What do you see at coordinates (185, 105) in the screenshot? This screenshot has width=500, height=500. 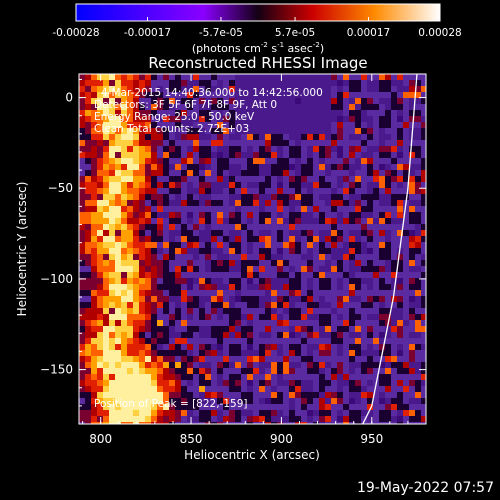 I see `annotation-detectors: Detectors: 3F 5F 6F 7F 8F 9F, Att 0` at bounding box center [185, 105].